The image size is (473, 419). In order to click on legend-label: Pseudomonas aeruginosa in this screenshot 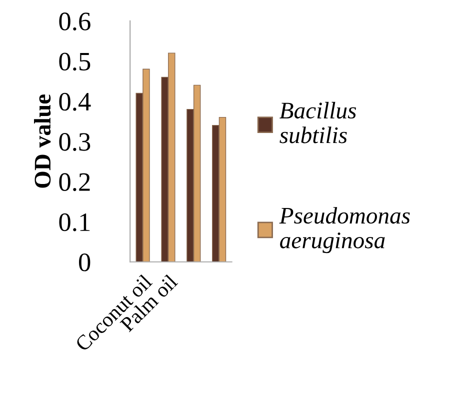, I will do `click(344, 230)`.